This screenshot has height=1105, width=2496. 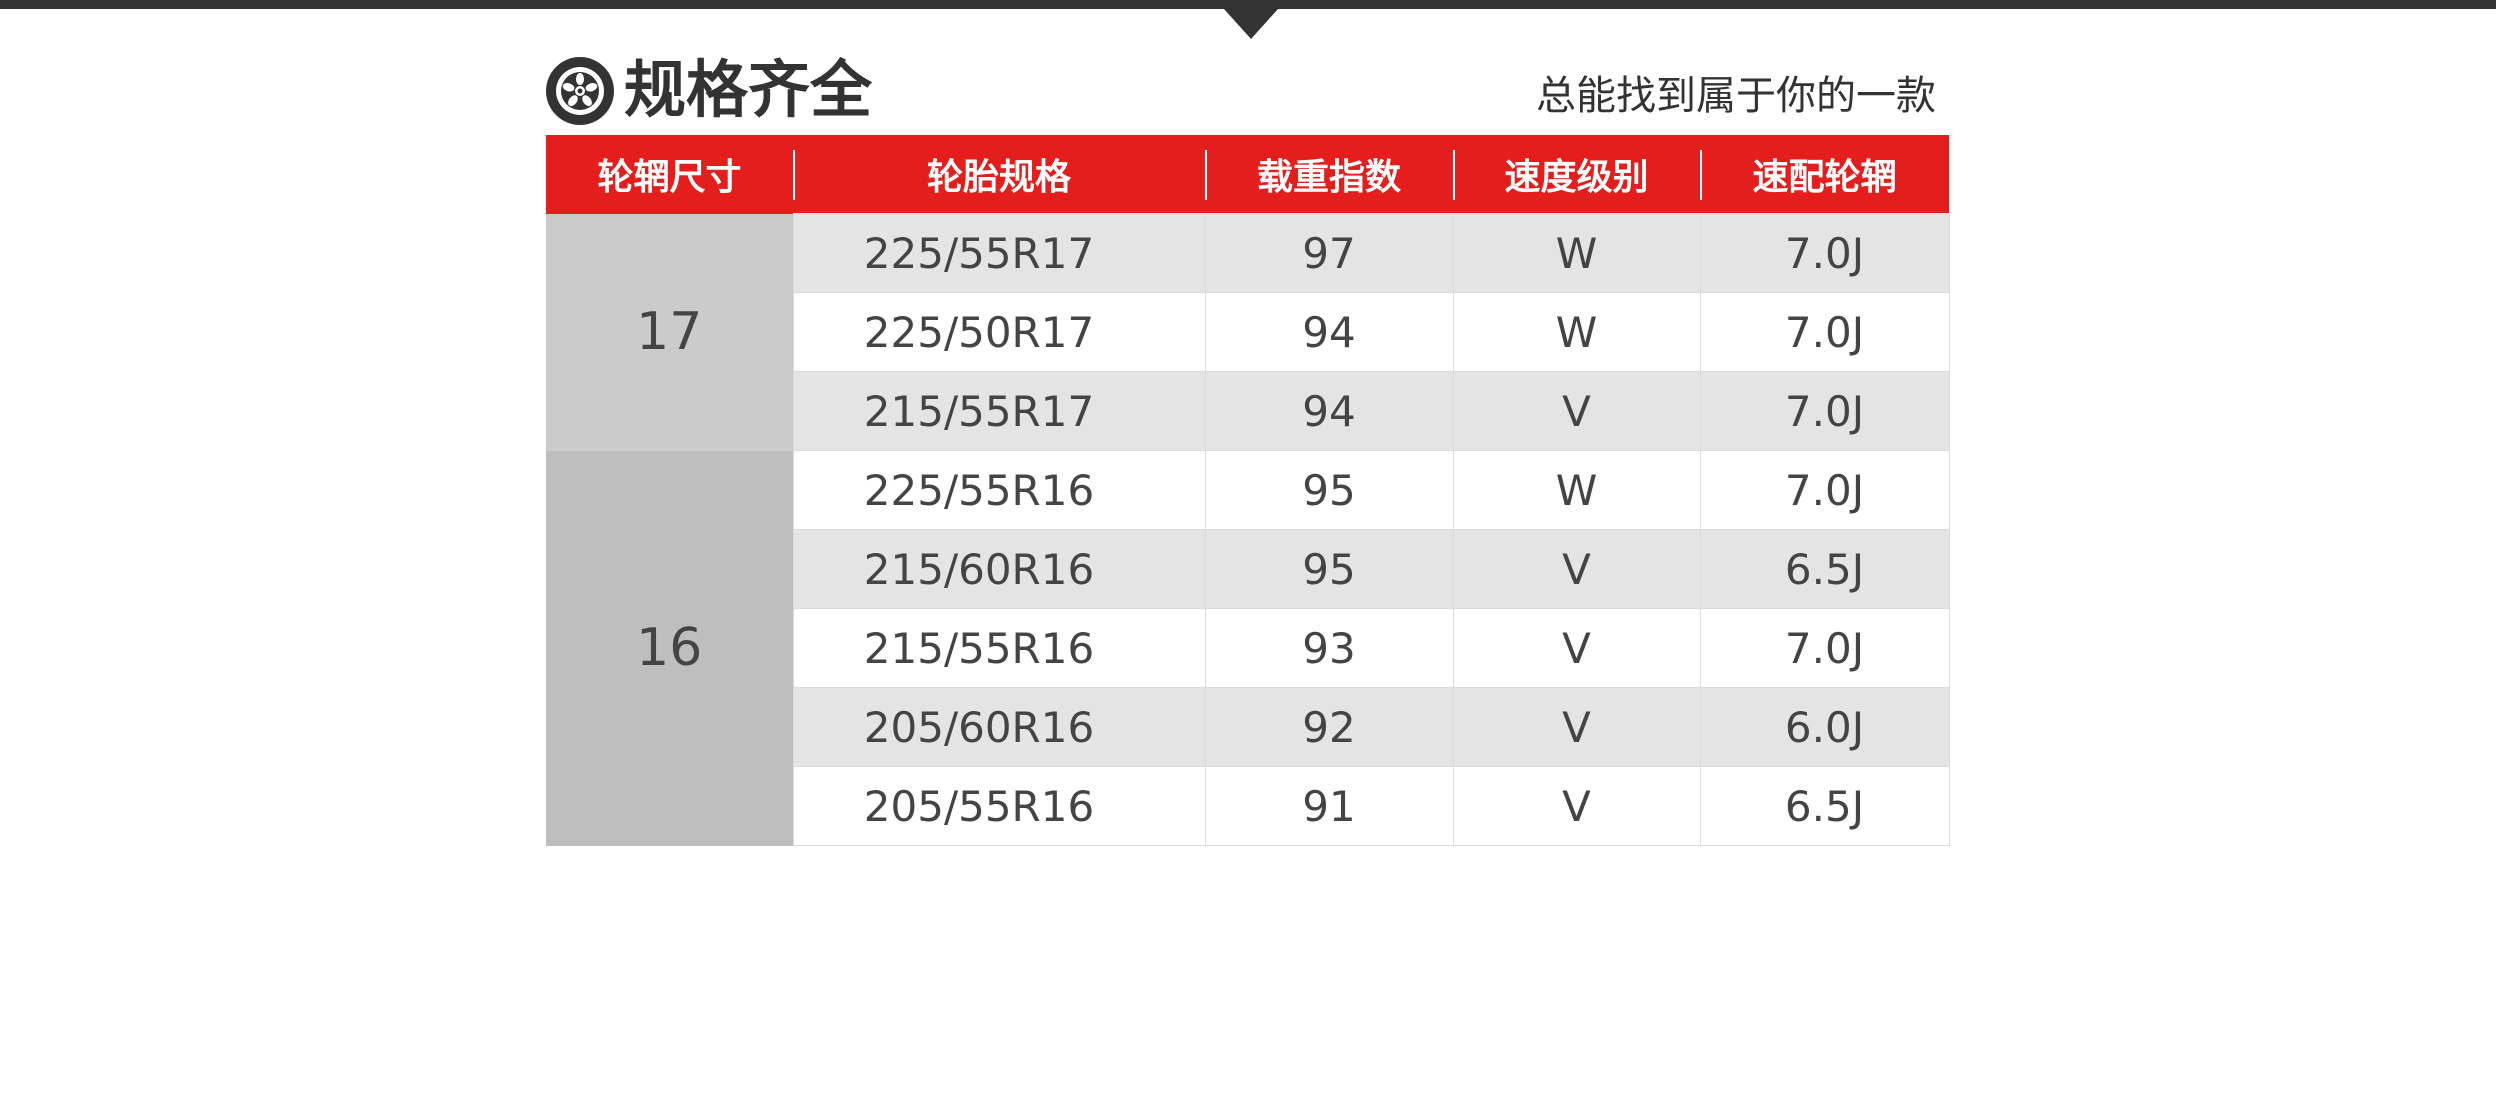 What do you see at coordinates (669, 648) in the screenshot?
I see `rim-size-cell: 16` at bounding box center [669, 648].